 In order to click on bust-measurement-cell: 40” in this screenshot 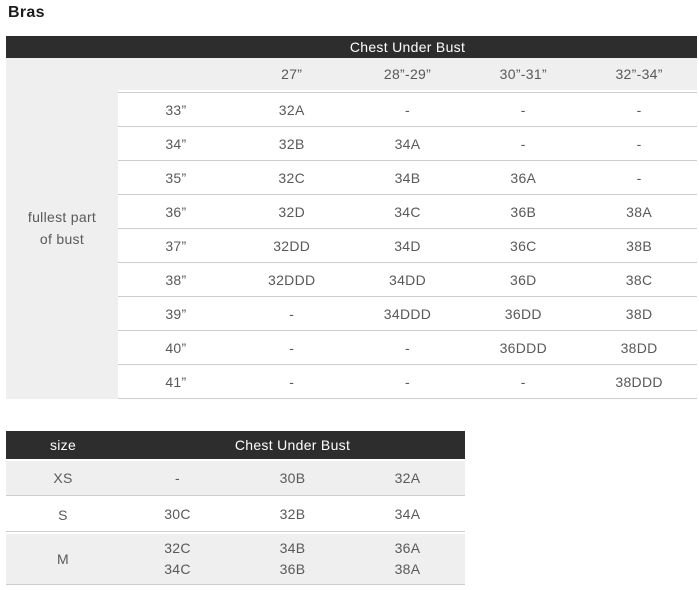, I will do `click(176, 347)`.